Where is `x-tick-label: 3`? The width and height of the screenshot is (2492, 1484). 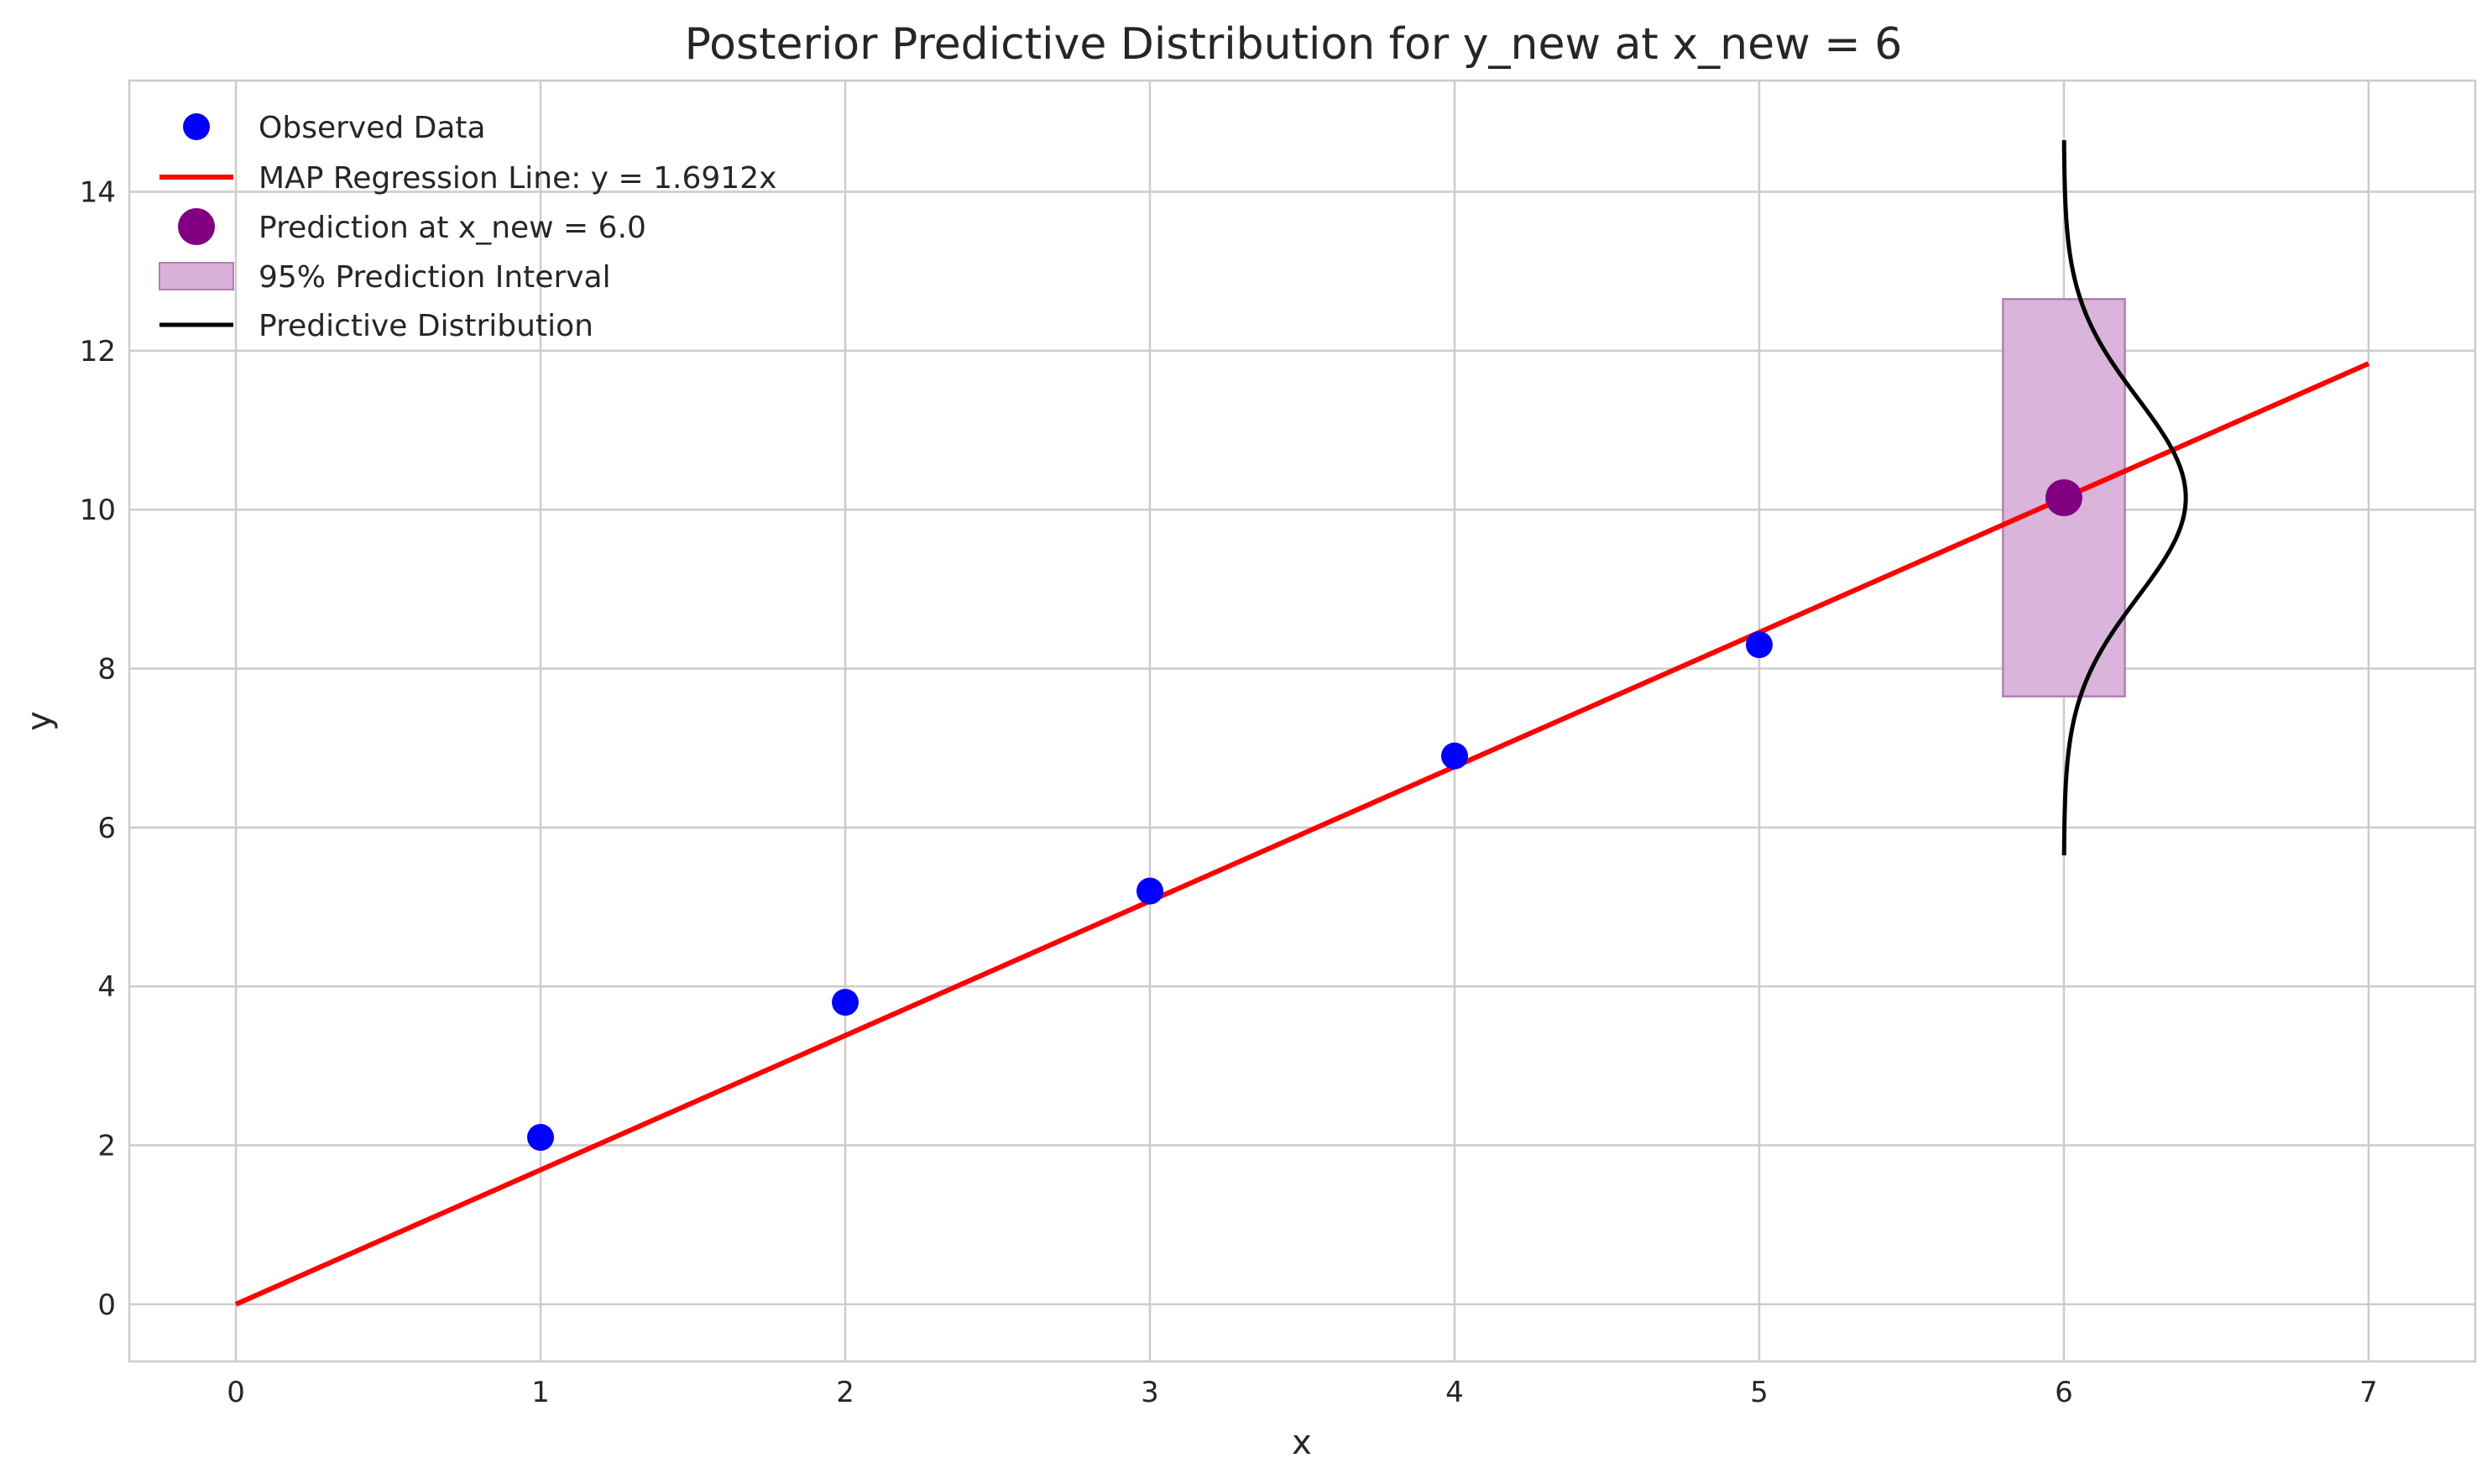 x-tick-label: 3 is located at coordinates (1150, 1392).